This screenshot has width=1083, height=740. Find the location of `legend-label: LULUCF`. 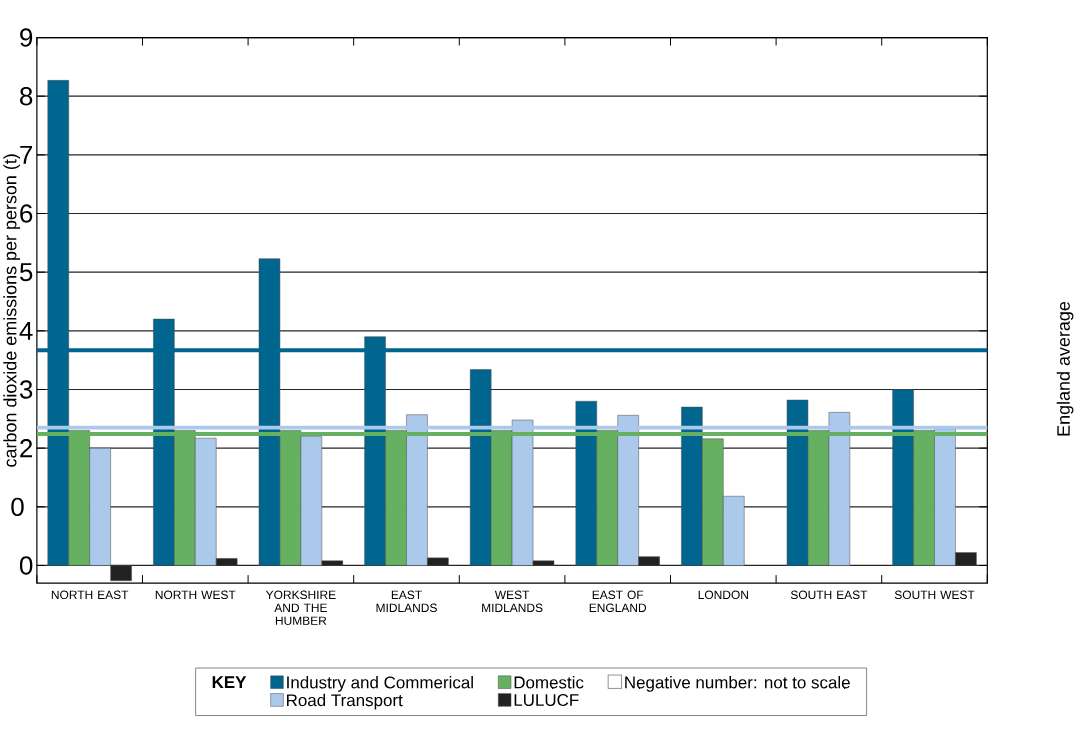

legend-label: LULUCF is located at coordinates (546, 700).